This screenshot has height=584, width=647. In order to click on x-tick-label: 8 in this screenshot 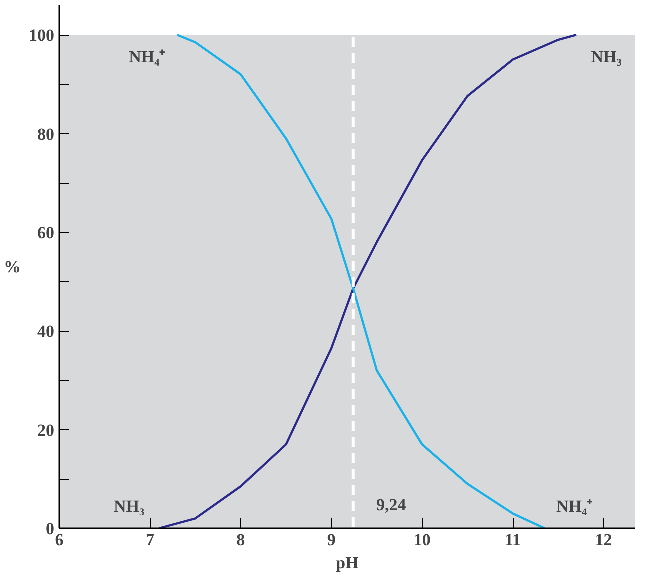, I will do `click(241, 540)`.